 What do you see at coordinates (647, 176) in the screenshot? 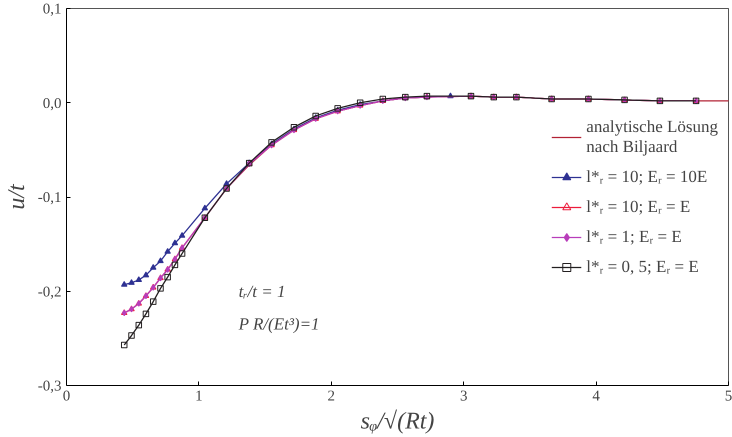
I see `legend-label: l*ᵣ = 10; Eᵣ = 10E` at bounding box center [647, 176].